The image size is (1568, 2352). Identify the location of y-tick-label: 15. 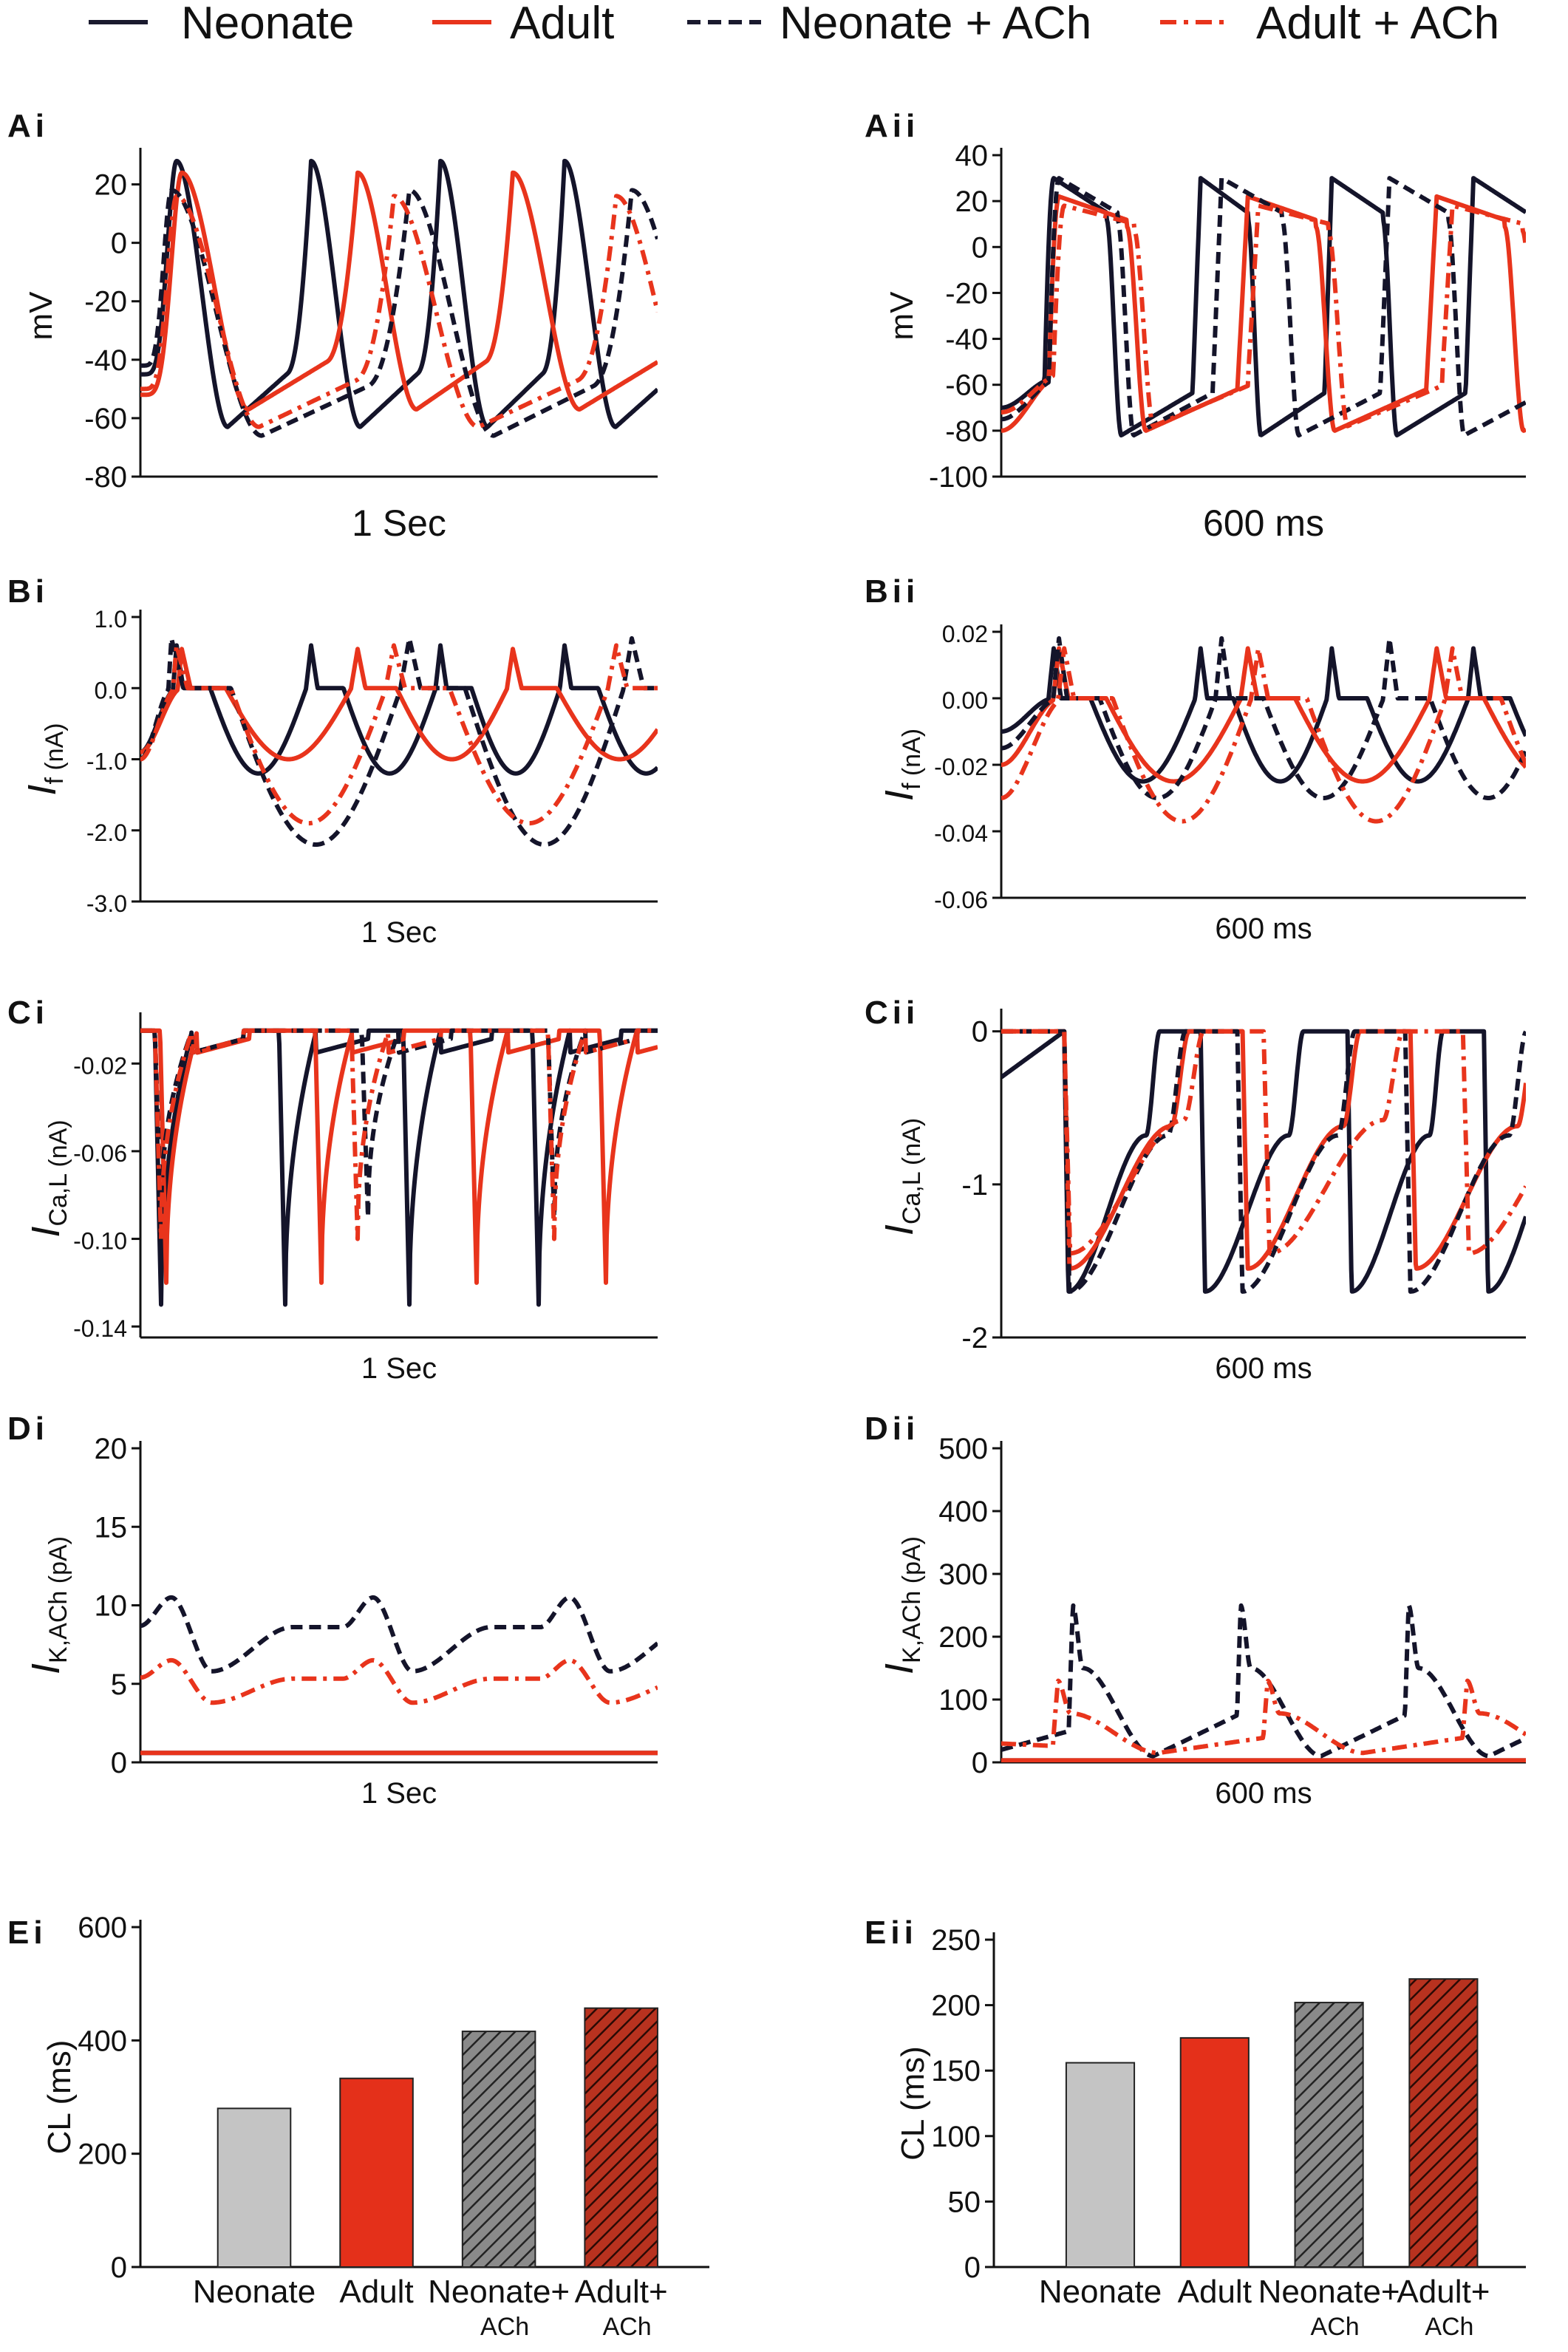
(112, 1528).